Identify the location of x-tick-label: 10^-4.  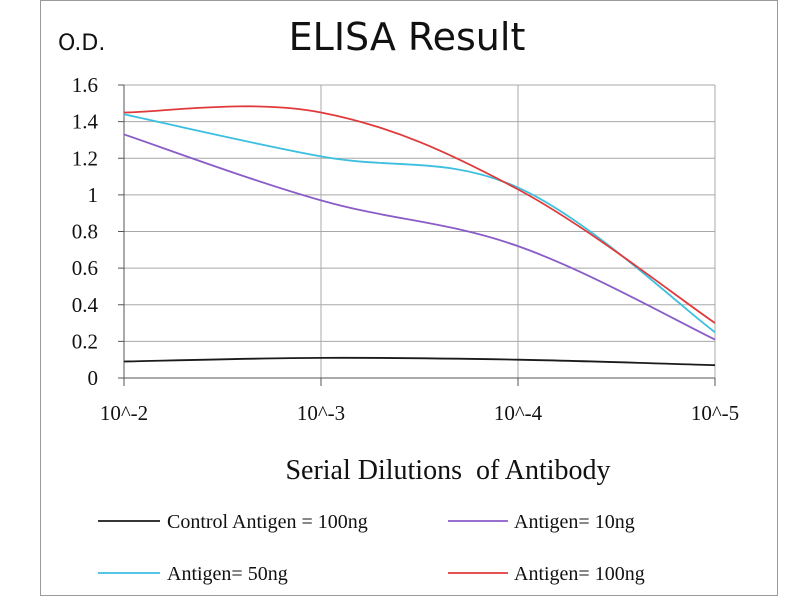
(518, 413).